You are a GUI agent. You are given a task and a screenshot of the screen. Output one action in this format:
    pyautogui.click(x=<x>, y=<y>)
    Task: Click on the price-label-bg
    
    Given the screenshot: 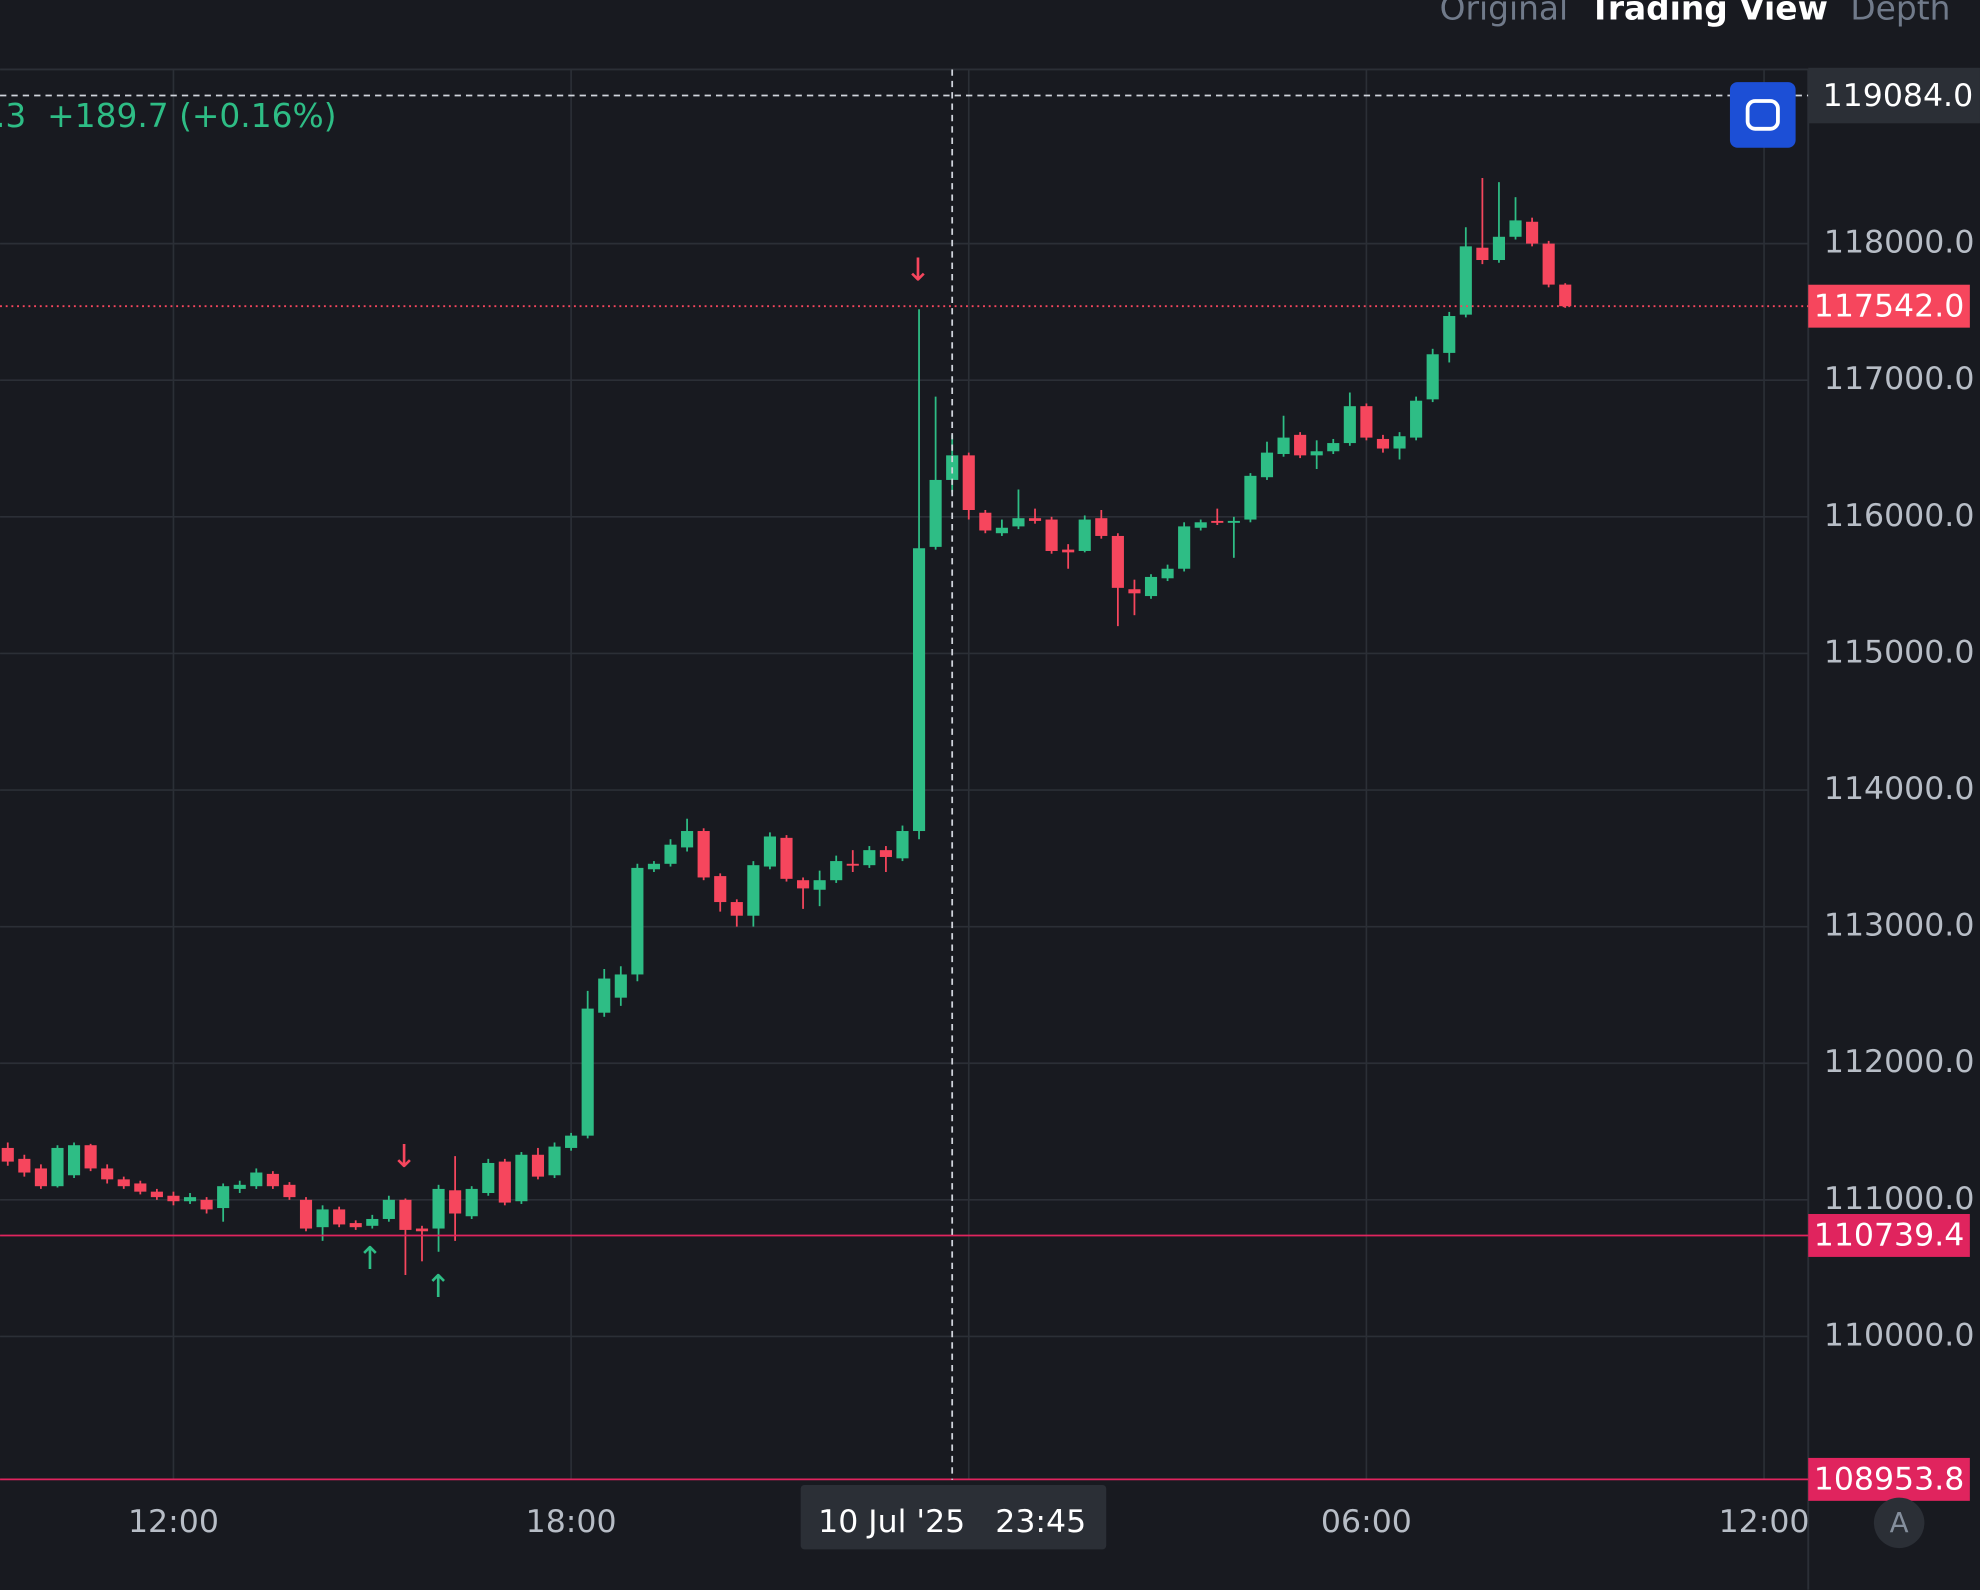 What is the action you would take?
    pyautogui.click(x=1889, y=1235)
    